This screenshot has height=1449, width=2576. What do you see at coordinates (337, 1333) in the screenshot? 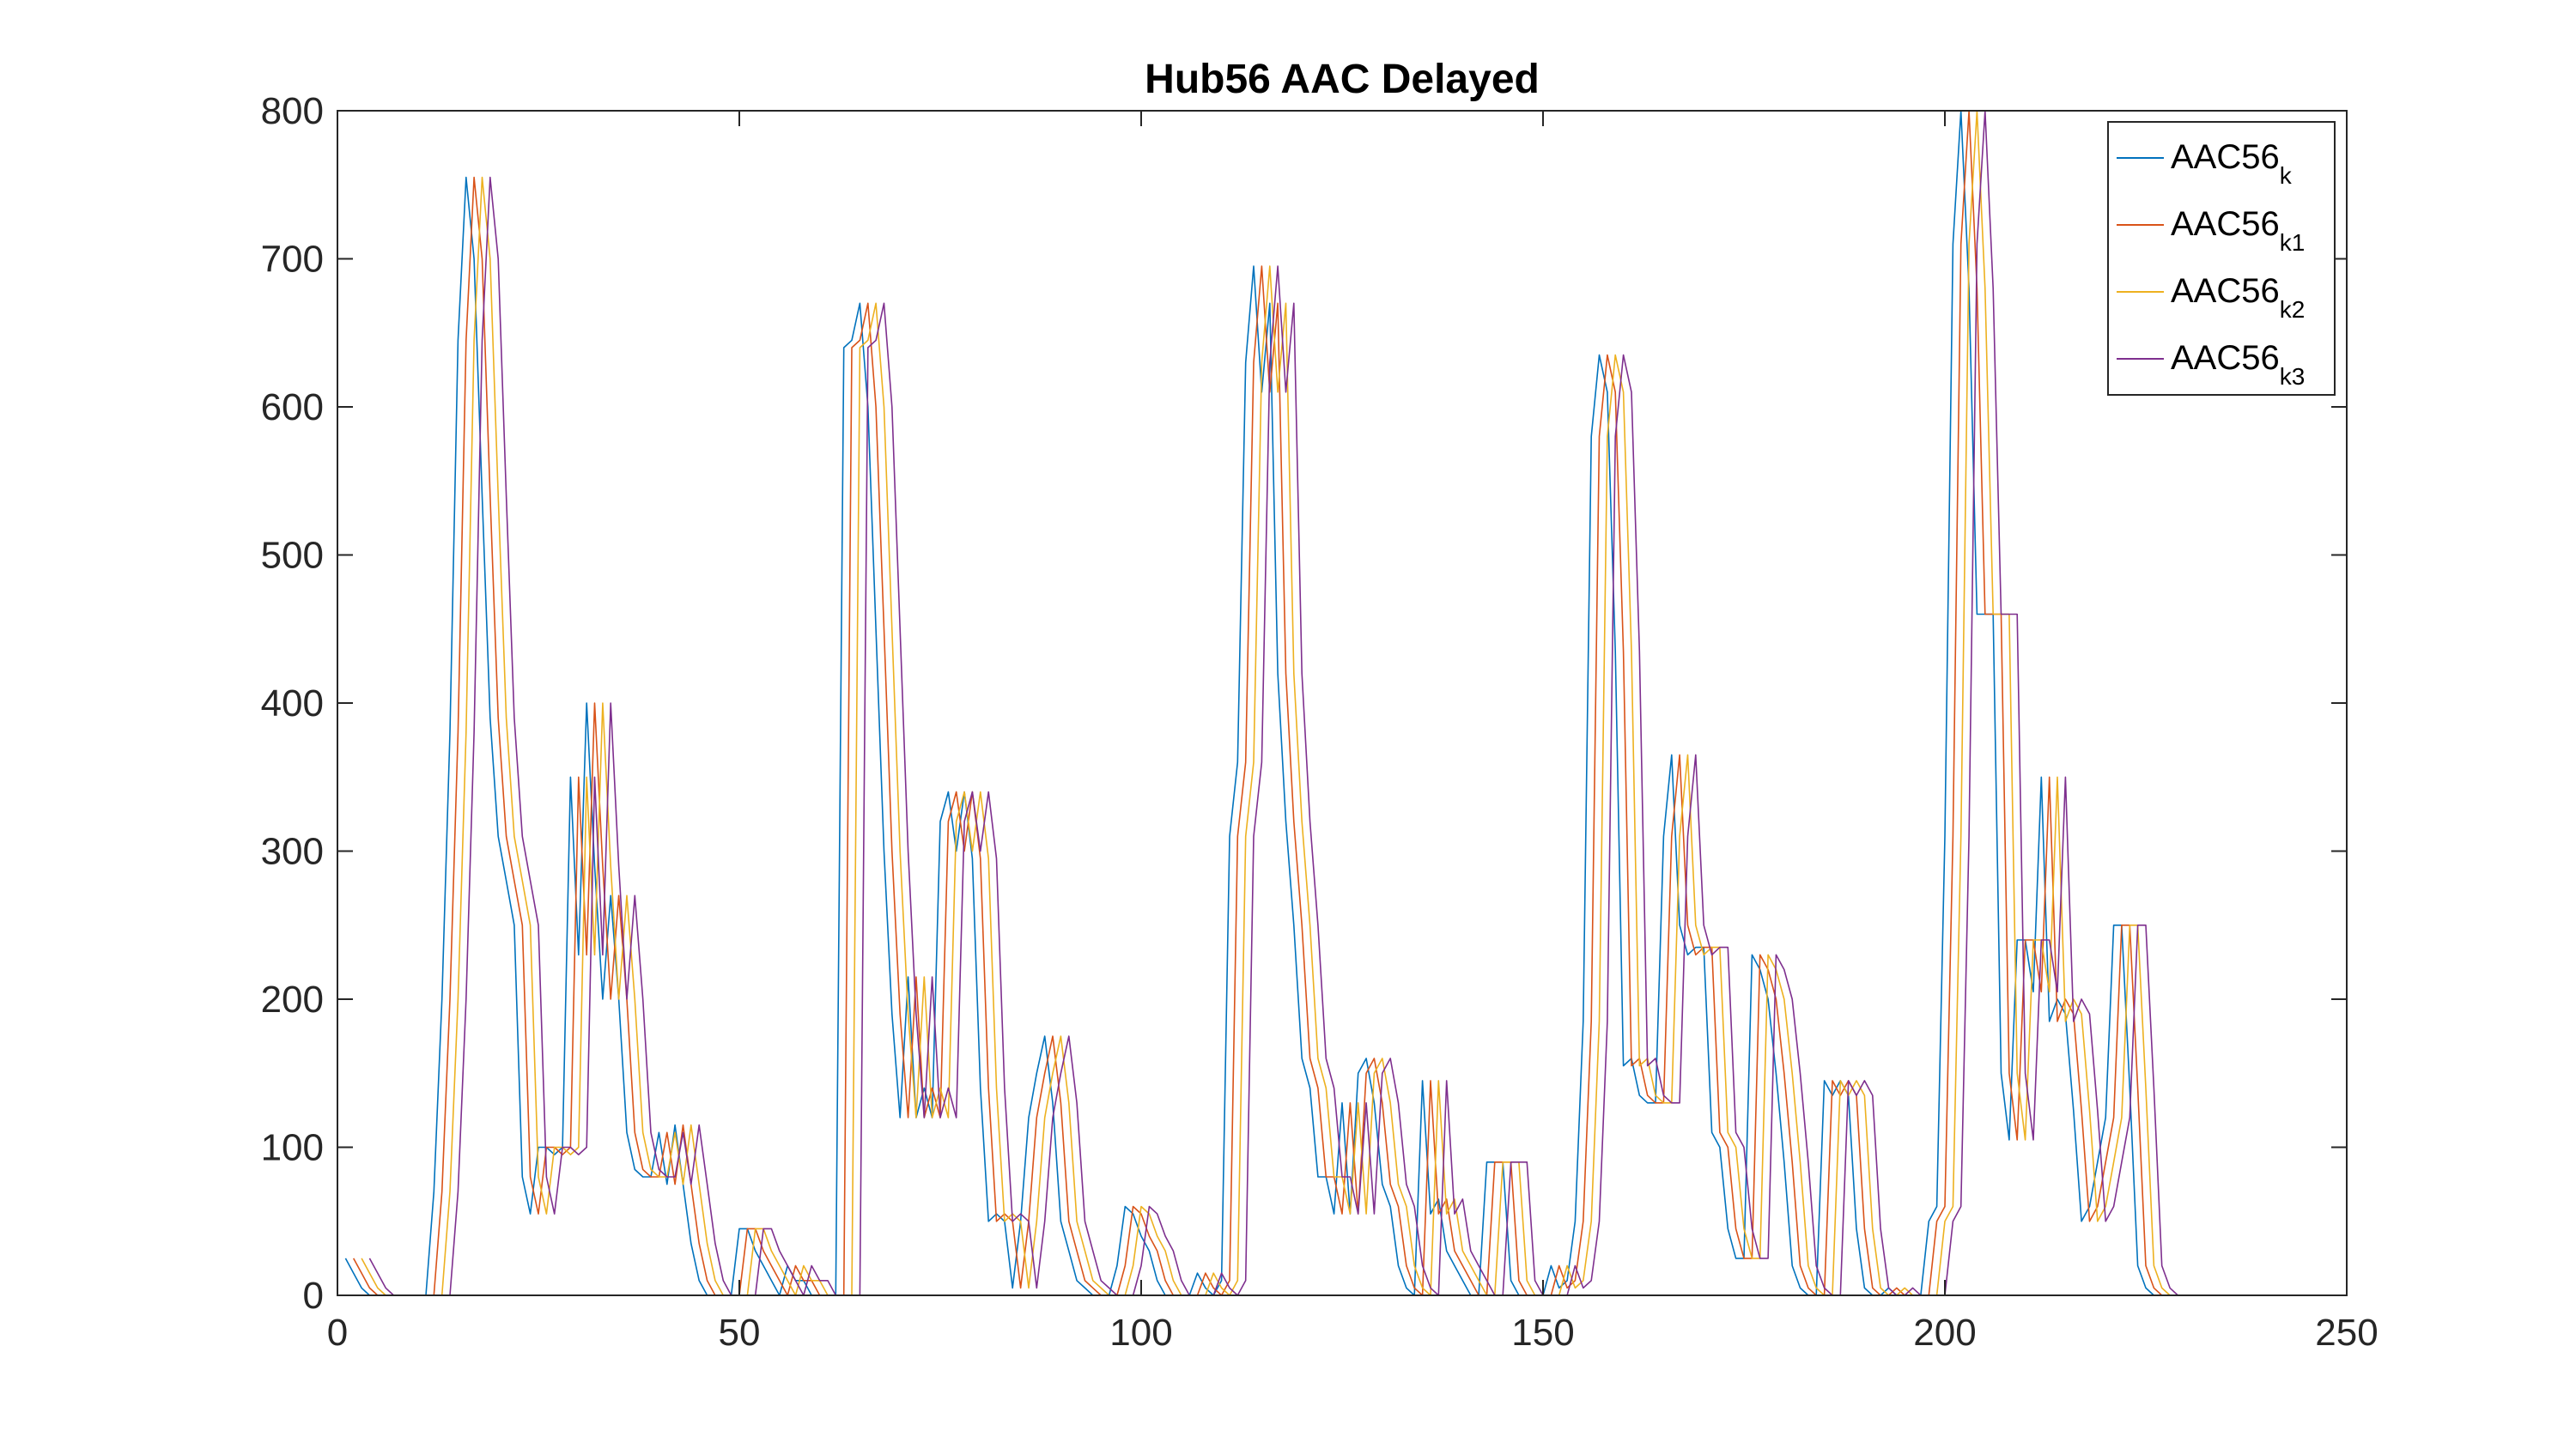
I see `x-tick-label: 0` at bounding box center [337, 1333].